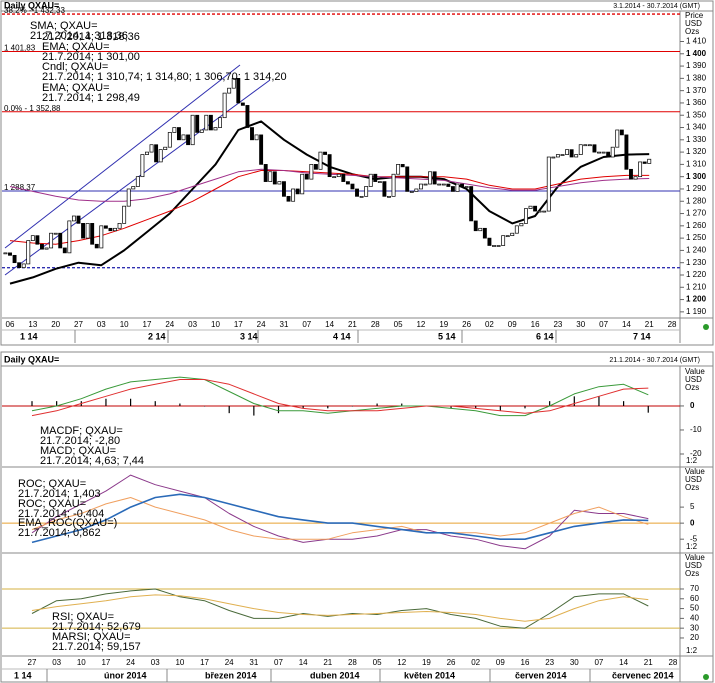 This screenshot has height=683, width=715. I want to click on axis-label: Price, so click(694, 15).